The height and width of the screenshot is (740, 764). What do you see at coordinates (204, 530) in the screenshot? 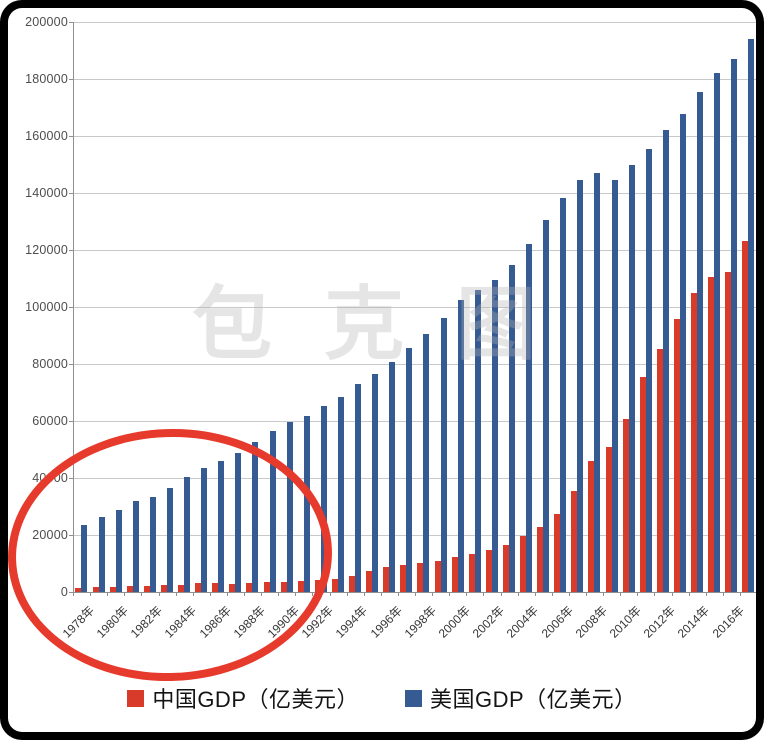
I see `bar-usa-1985` at bounding box center [204, 530].